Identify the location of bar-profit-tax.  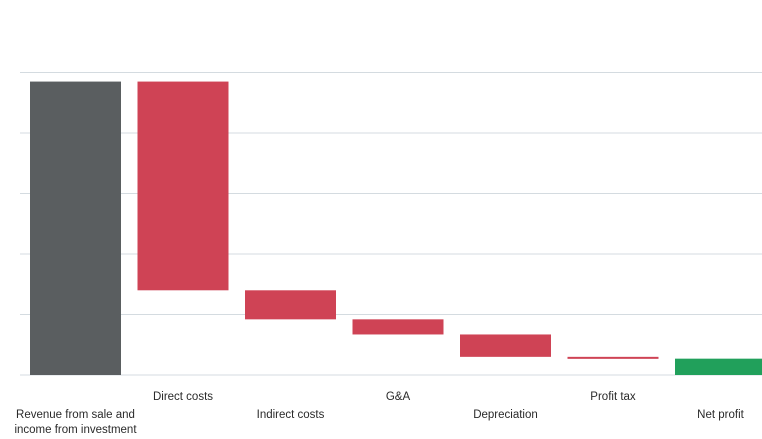
(613, 357).